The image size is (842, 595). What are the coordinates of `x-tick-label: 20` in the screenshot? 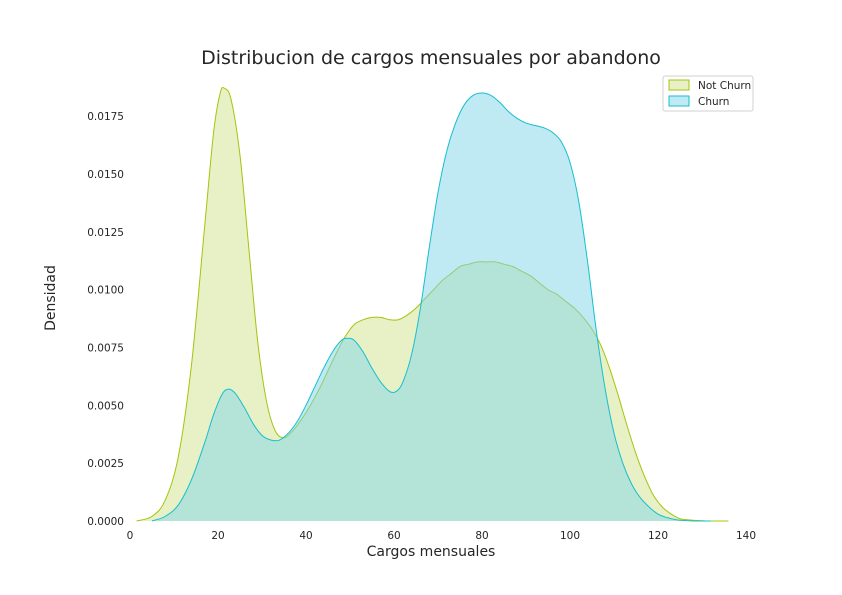 It's located at (217, 536).